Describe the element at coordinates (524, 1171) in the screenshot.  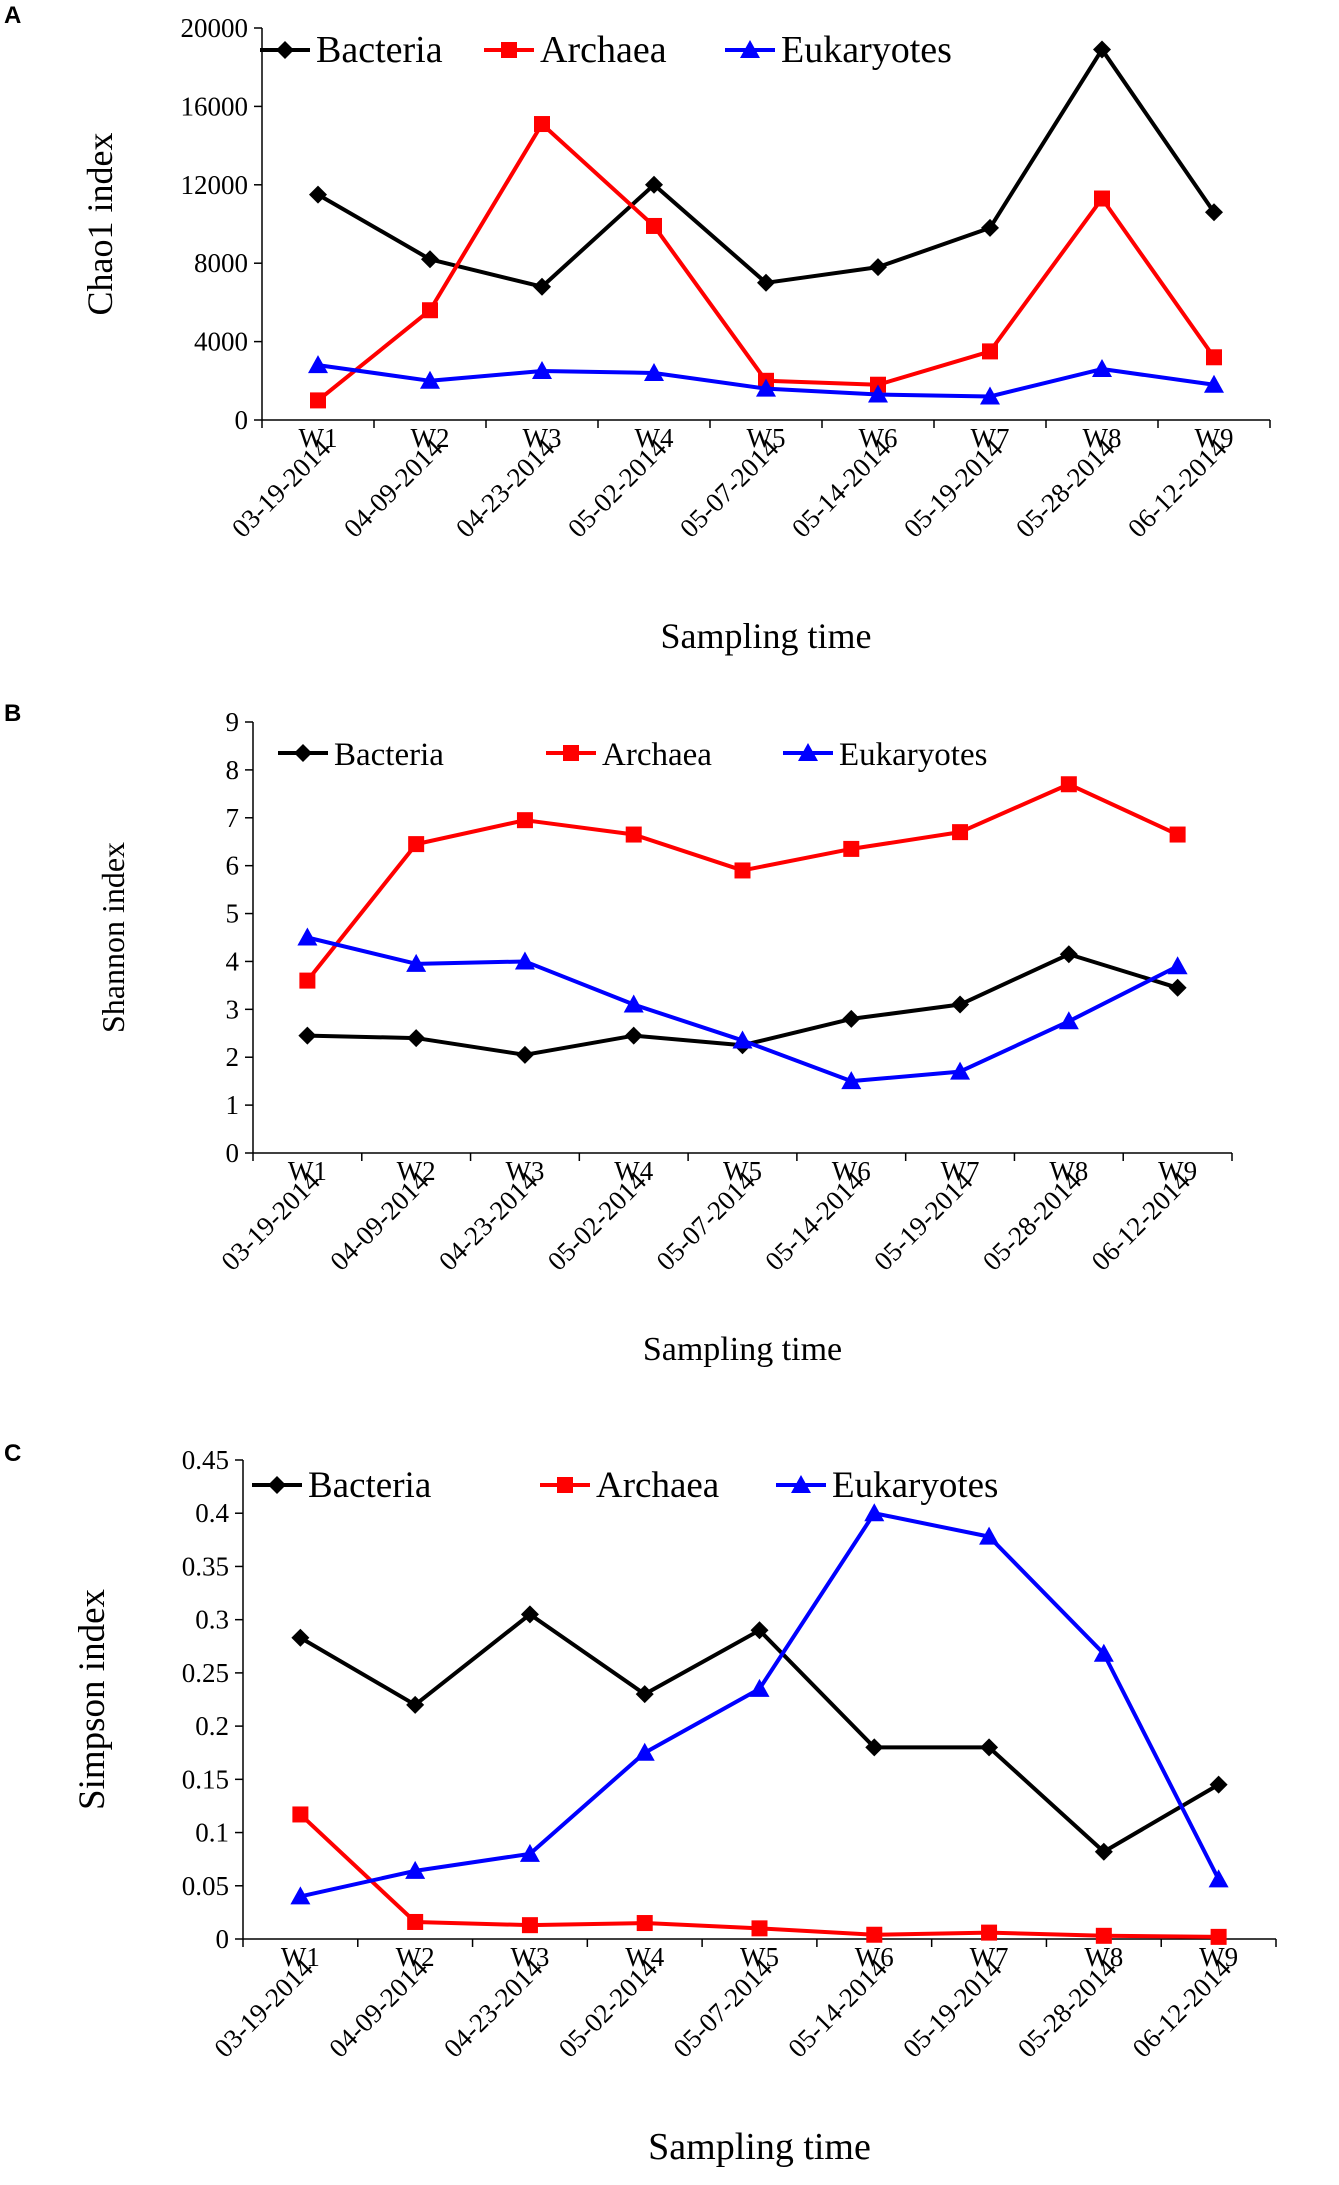
I see `x-category-label: W3` at that location.